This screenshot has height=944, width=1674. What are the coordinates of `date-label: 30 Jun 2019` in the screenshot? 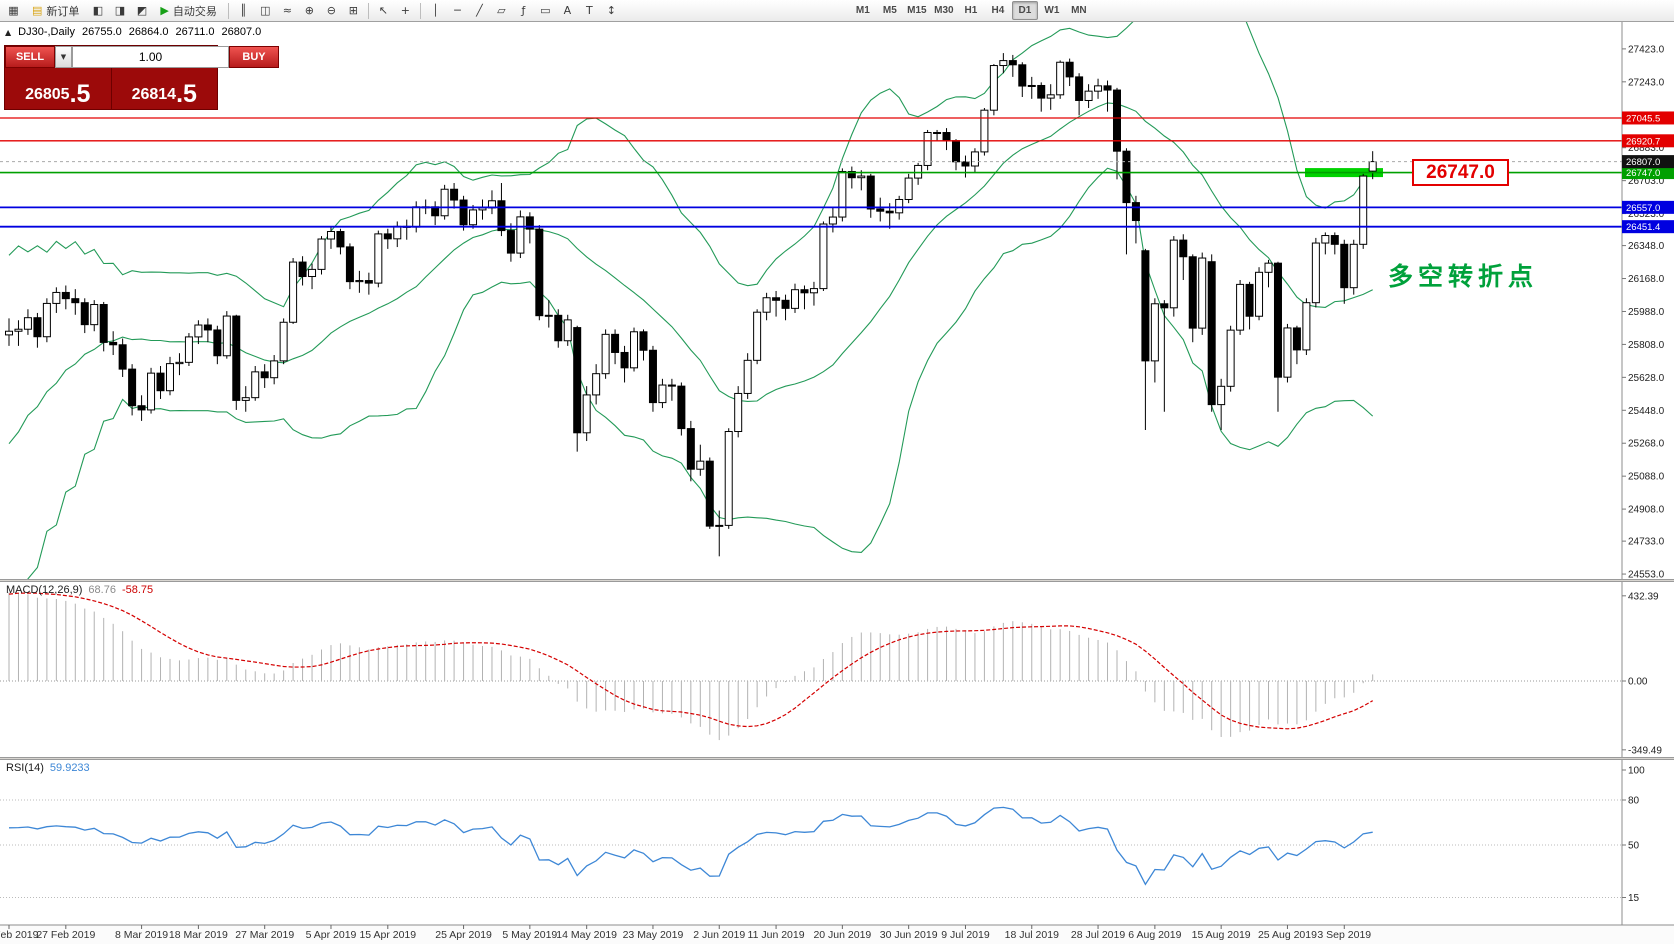 It's located at (909, 935).